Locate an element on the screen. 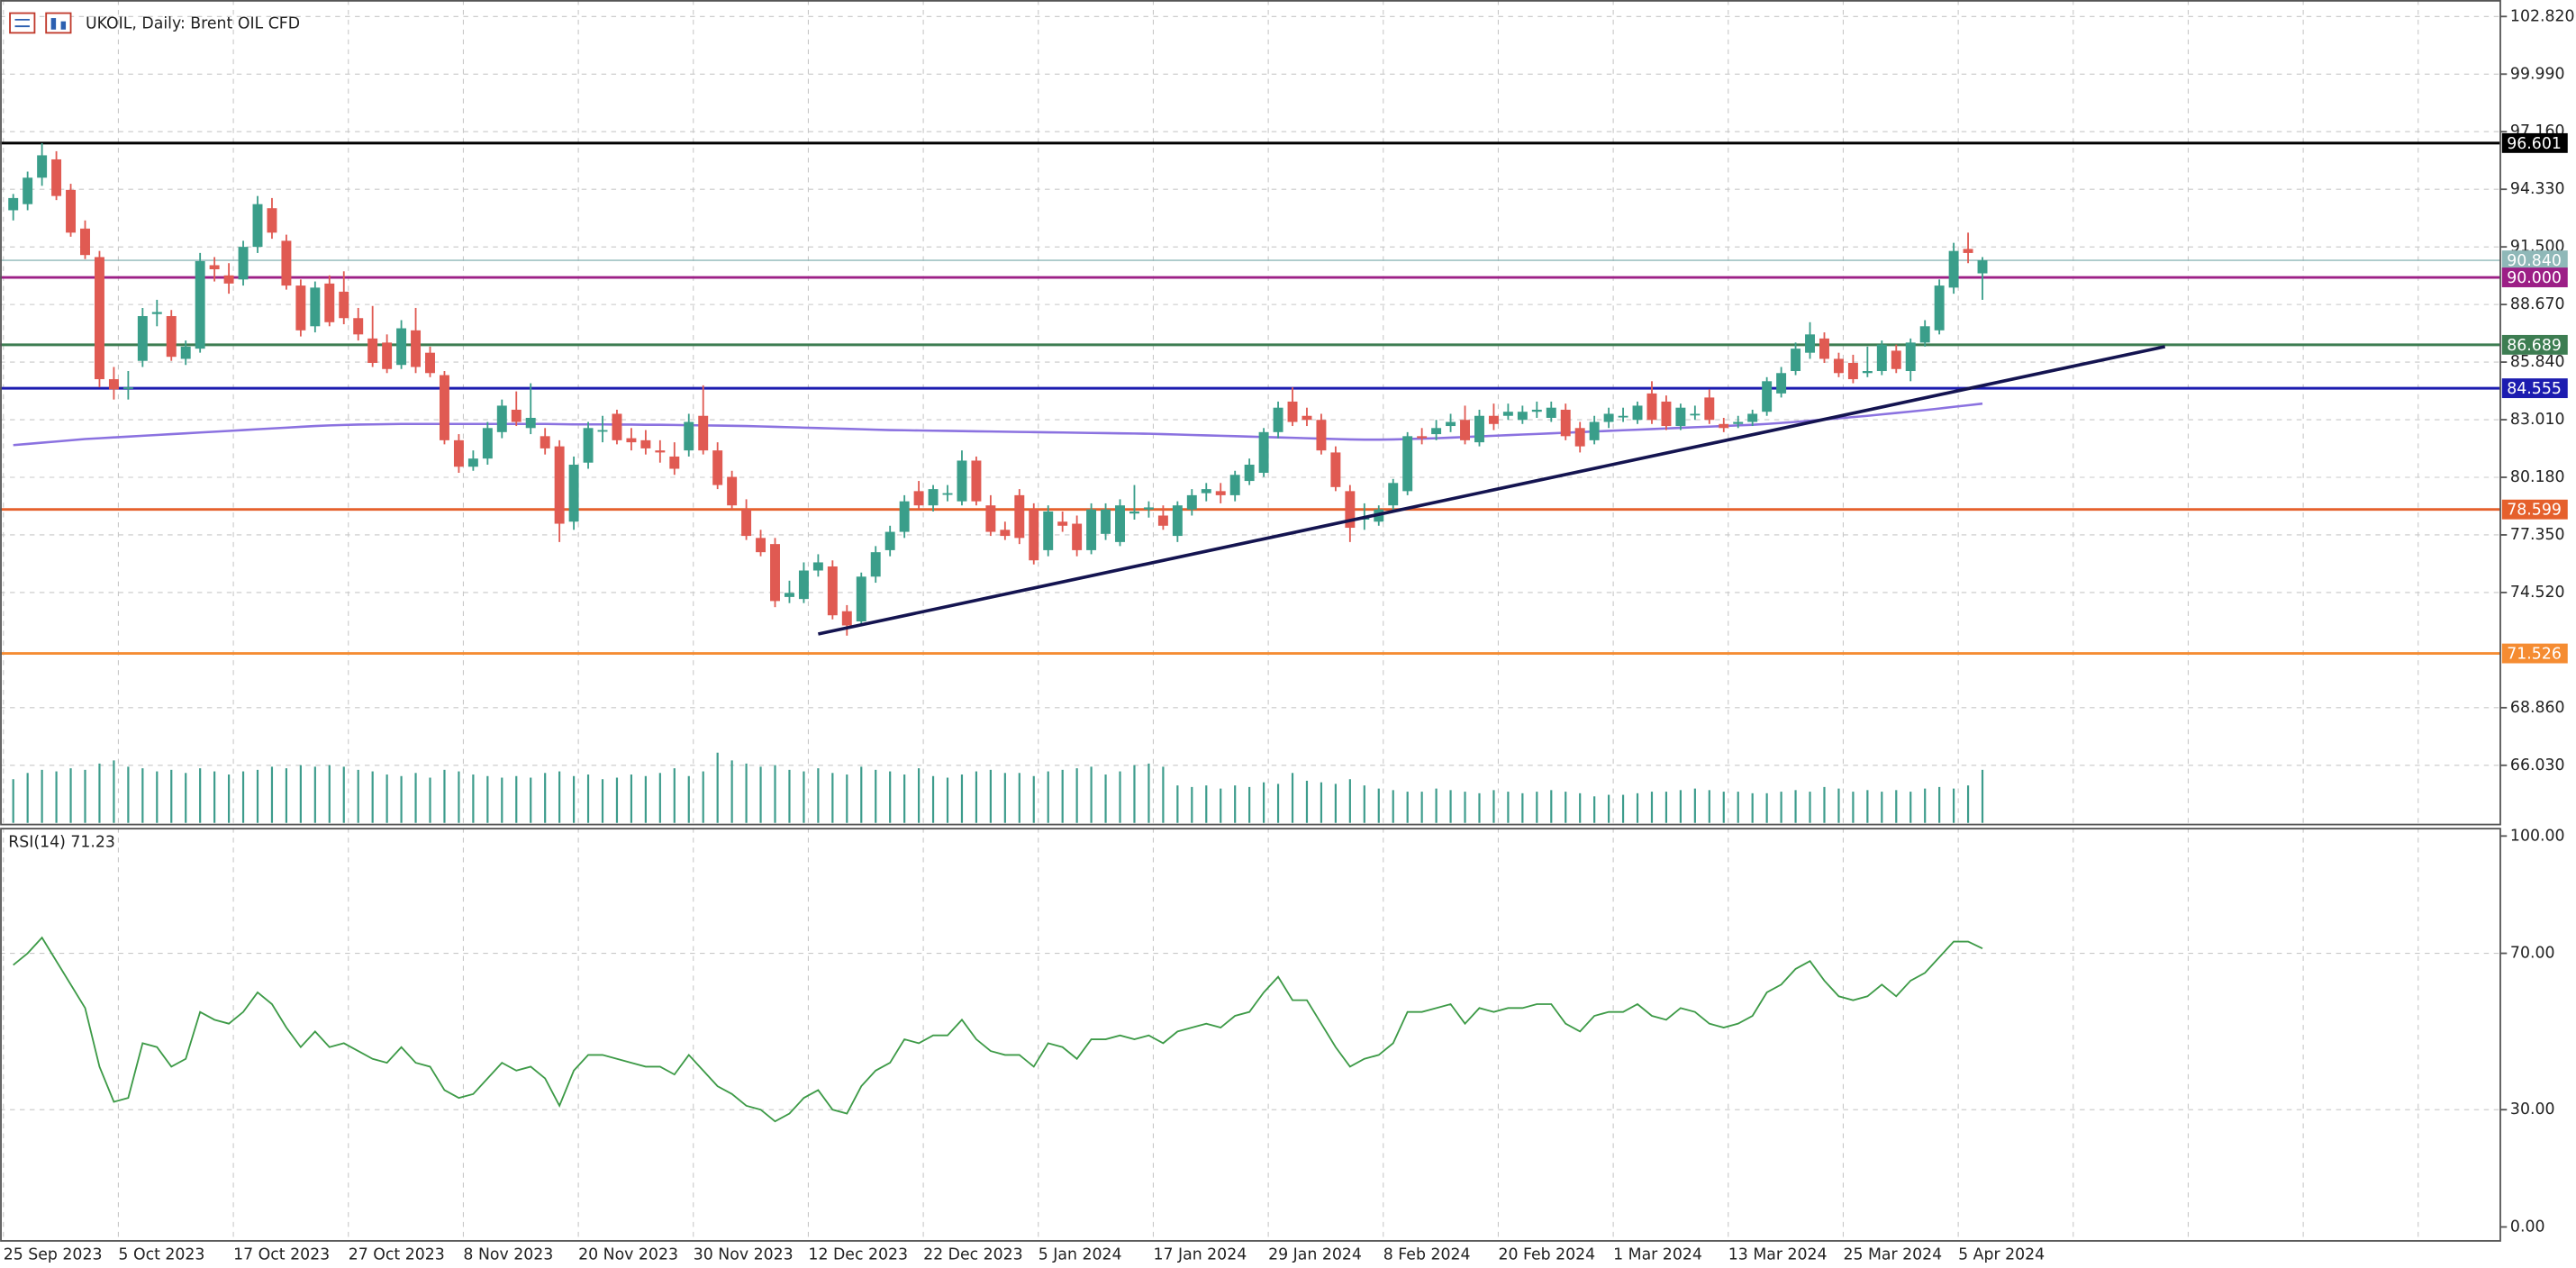  x-tick-label: 1 Mar 2024 is located at coordinates (1657, 1254).